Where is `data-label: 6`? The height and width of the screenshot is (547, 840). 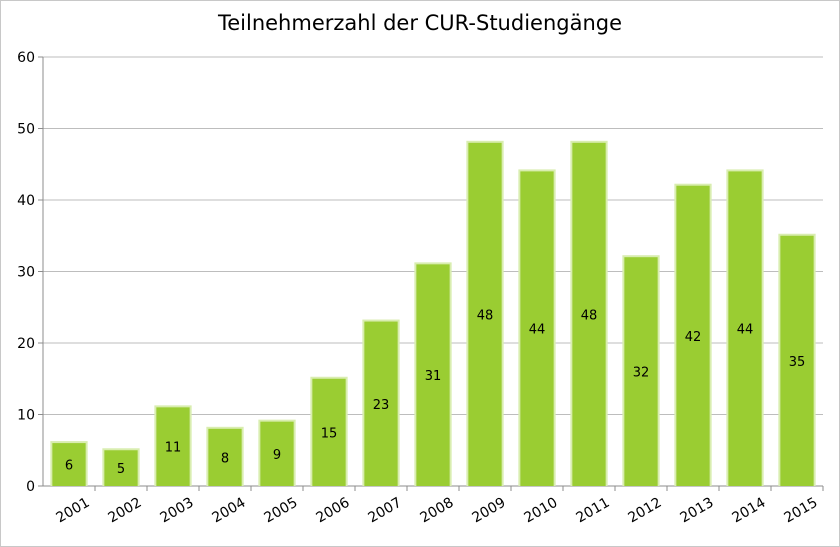 data-label: 6 is located at coordinates (69, 466).